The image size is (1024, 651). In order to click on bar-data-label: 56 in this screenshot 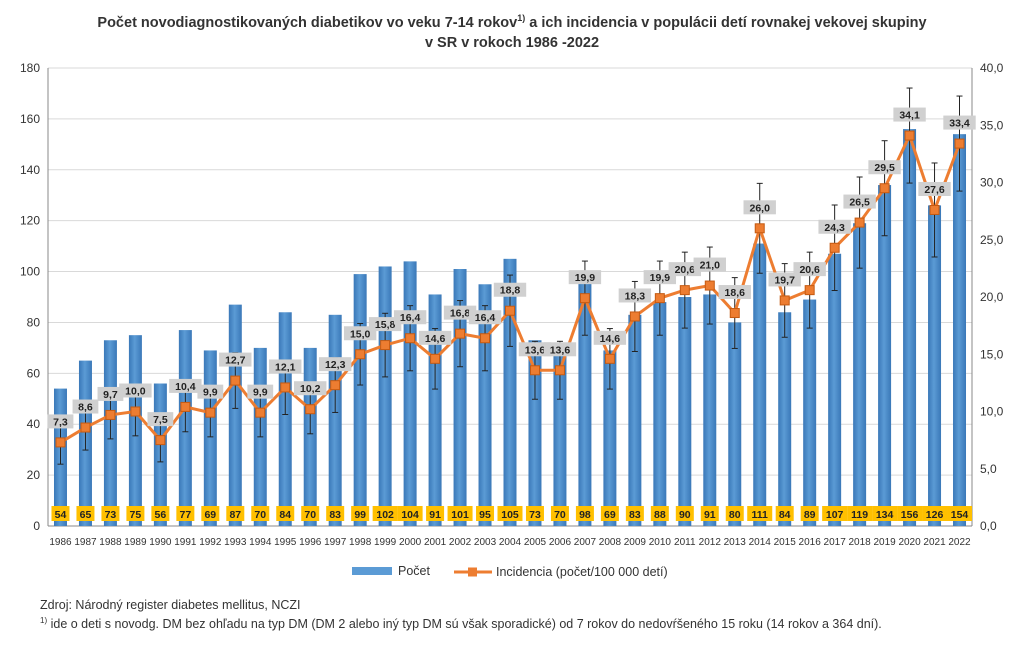, I will do `click(161, 515)`.